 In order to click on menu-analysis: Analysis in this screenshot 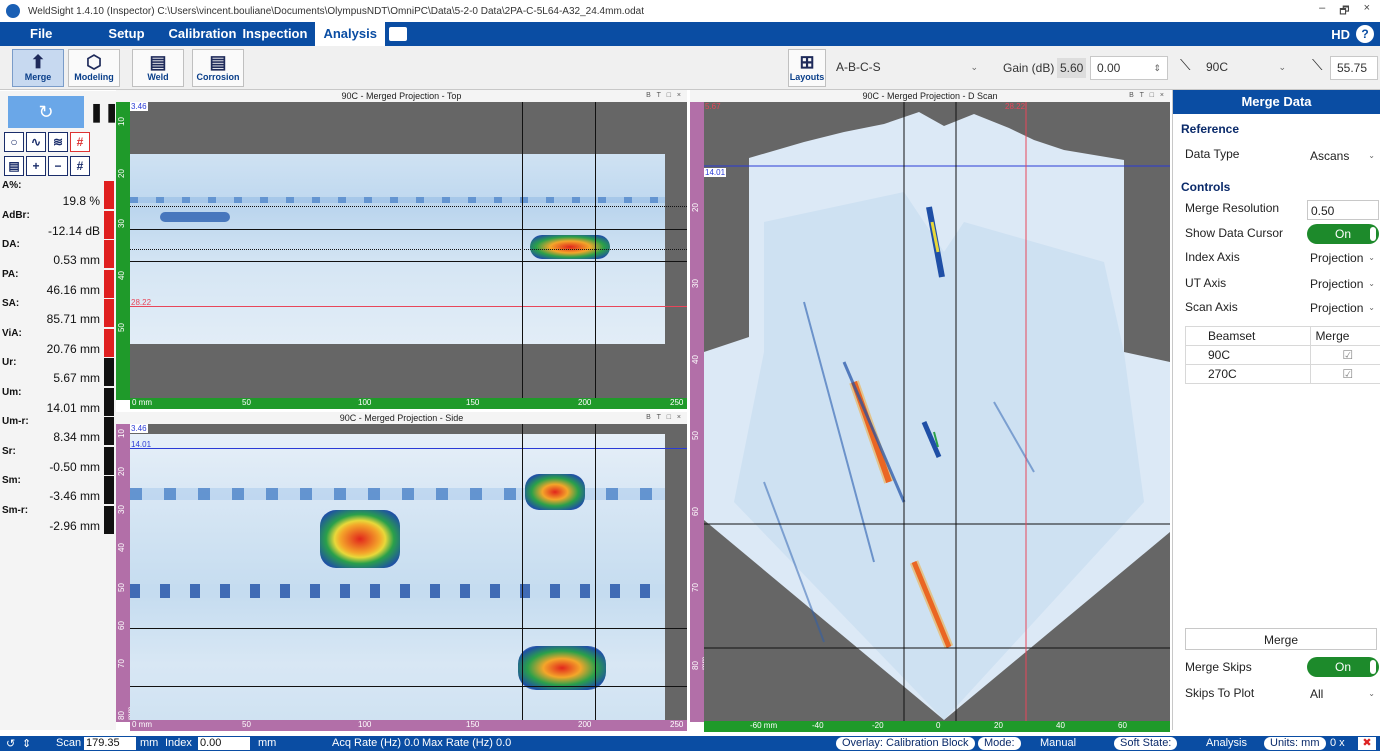, I will do `click(350, 34)`.